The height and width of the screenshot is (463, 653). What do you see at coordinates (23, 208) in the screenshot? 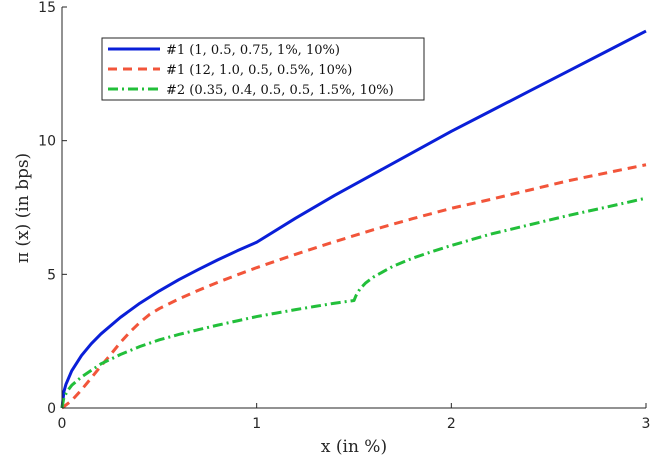
I see `y-axis-label: π (x) (in bps)` at bounding box center [23, 208].